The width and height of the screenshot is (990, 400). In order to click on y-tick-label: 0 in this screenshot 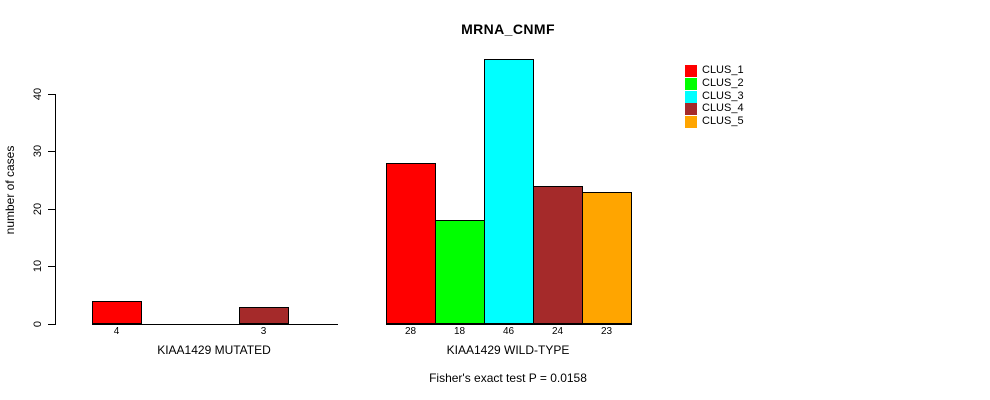, I will do `click(38, 324)`.